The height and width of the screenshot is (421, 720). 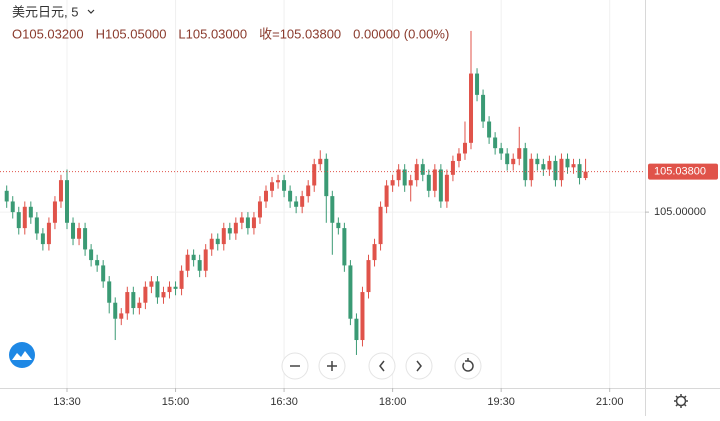 What do you see at coordinates (681, 401) in the screenshot?
I see `settings-button` at bounding box center [681, 401].